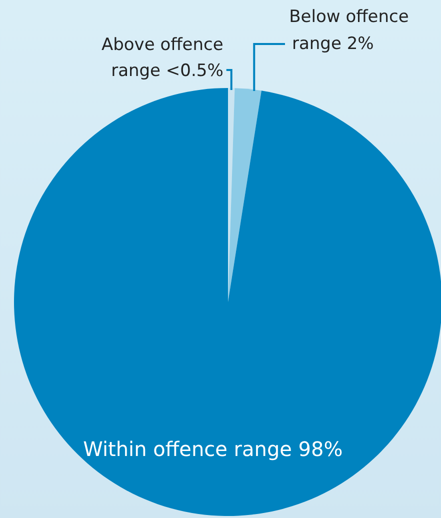  What do you see at coordinates (349, 30) in the screenshot?
I see `slice-label: Below offence range 2%` at bounding box center [349, 30].